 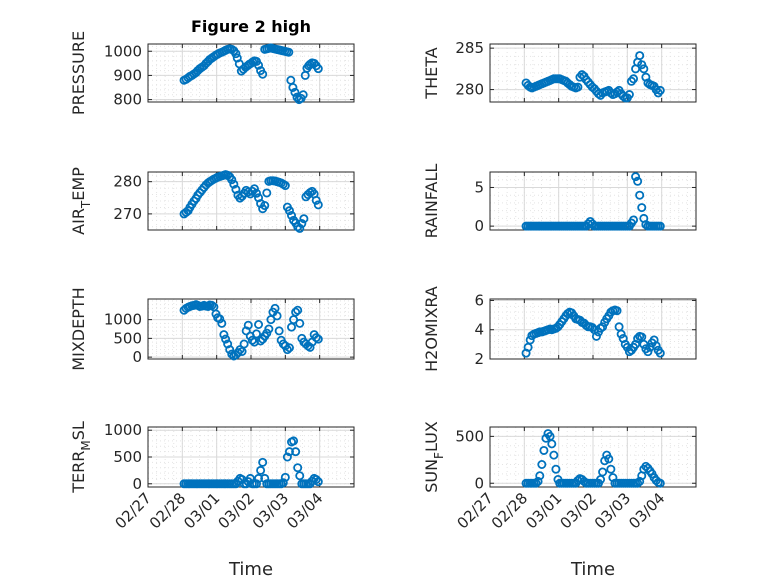 What do you see at coordinates (431, 201) in the screenshot?
I see `y-axis-label: RAINFALL` at bounding box center [431, 201].